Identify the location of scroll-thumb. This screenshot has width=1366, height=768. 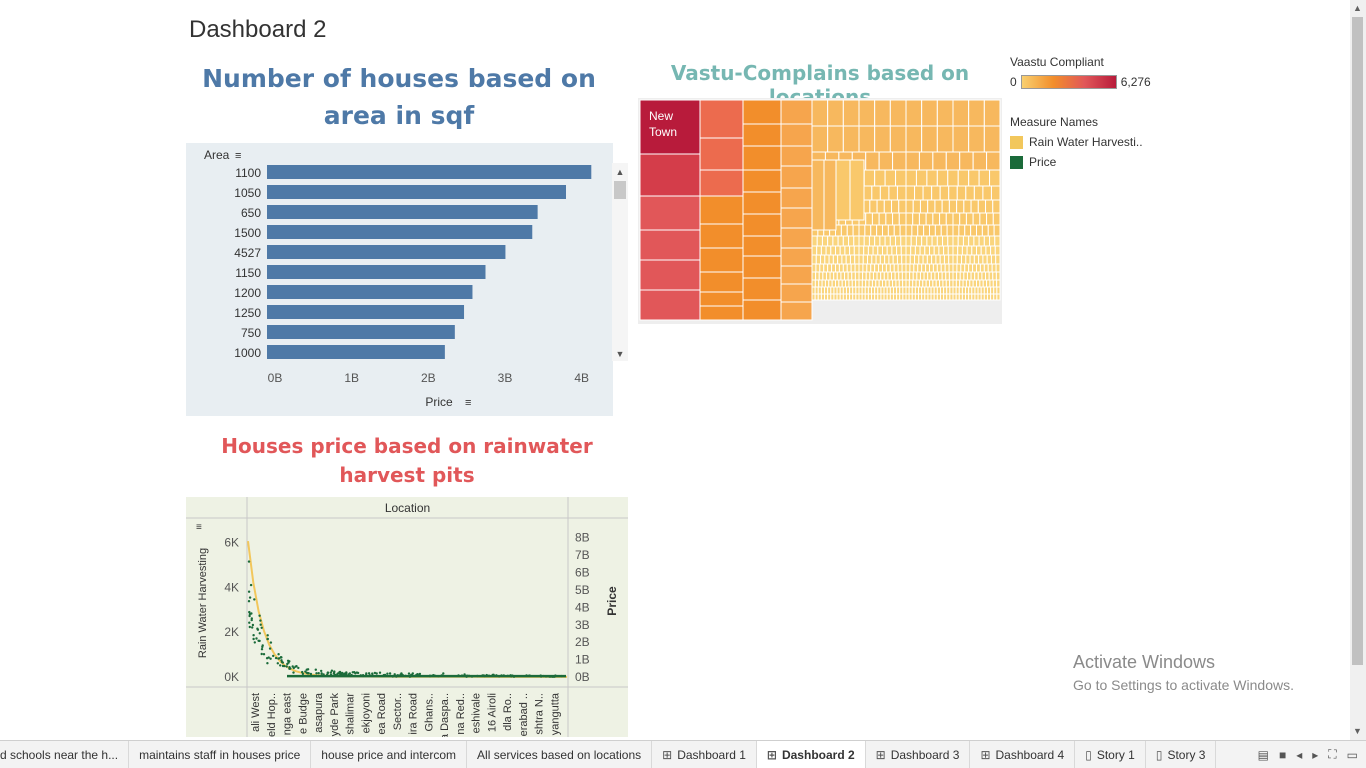
(620, 190).